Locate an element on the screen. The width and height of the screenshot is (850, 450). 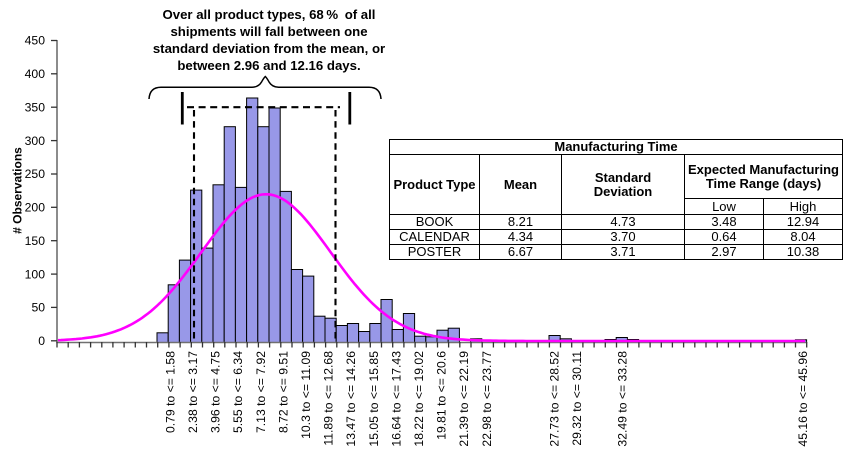
svg-text: 19.81 to <= 20.6 is located at coordinates (442, 395).